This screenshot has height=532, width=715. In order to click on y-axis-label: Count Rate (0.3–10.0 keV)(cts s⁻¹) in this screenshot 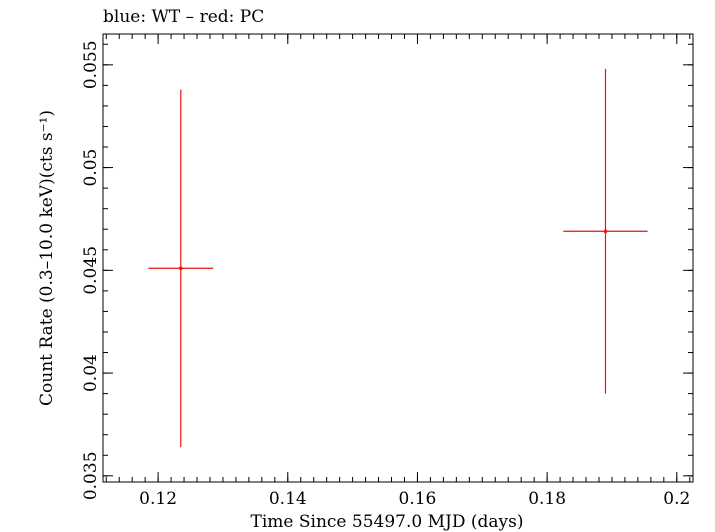, I will do `click(47, 258)`.